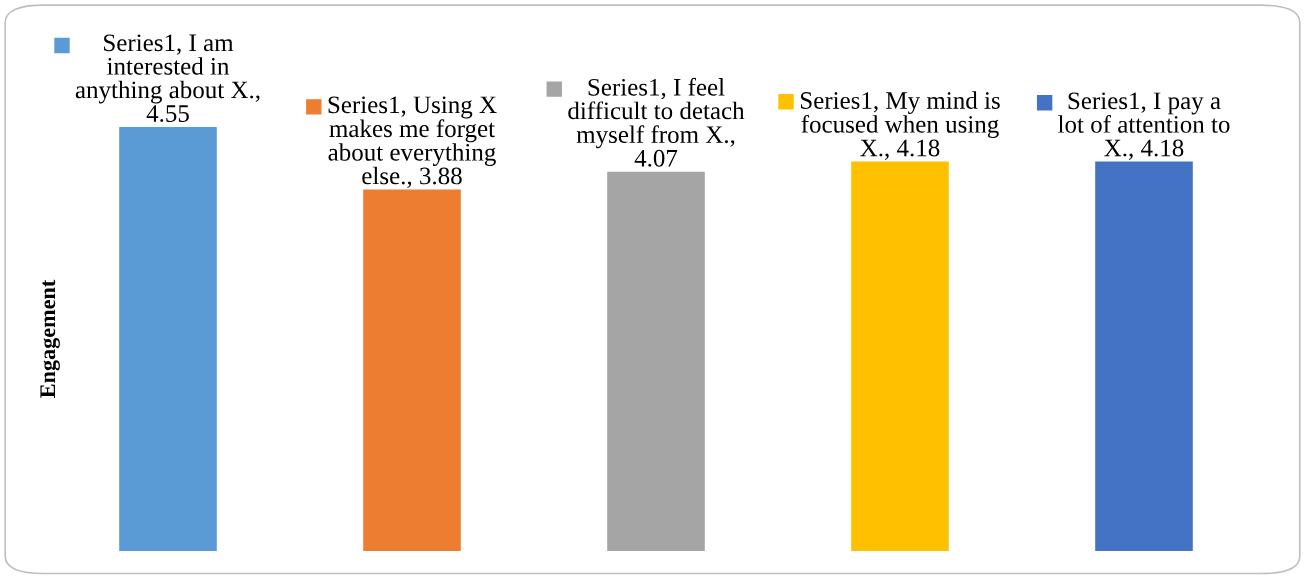  What do you see at coordinates (656, 122) in the screenshot?
I see `data-label: Series1, I feel difficult to detach myself from X., 4.07` at bounding box center [656, 122].